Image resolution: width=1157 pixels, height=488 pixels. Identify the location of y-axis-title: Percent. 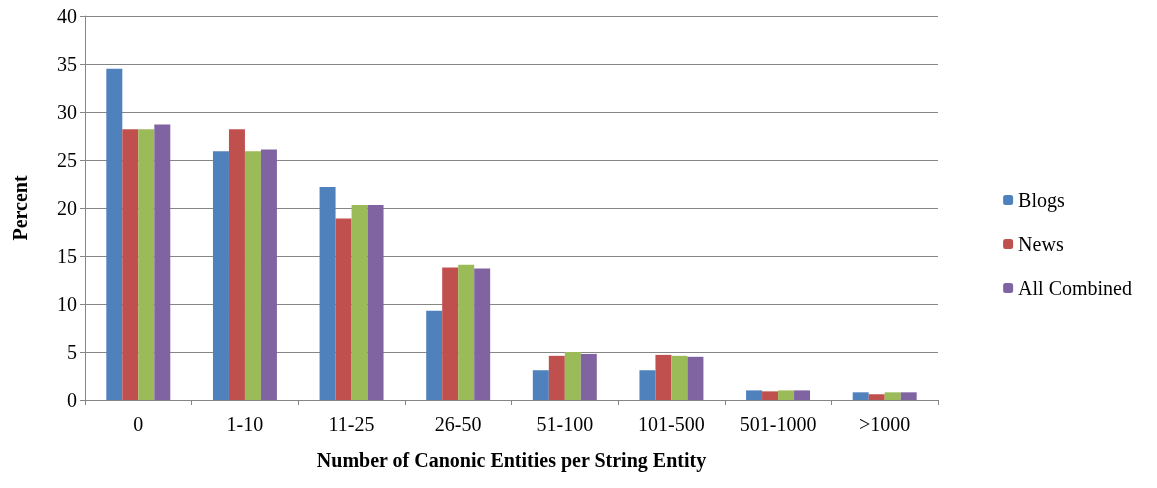
(20, 208).